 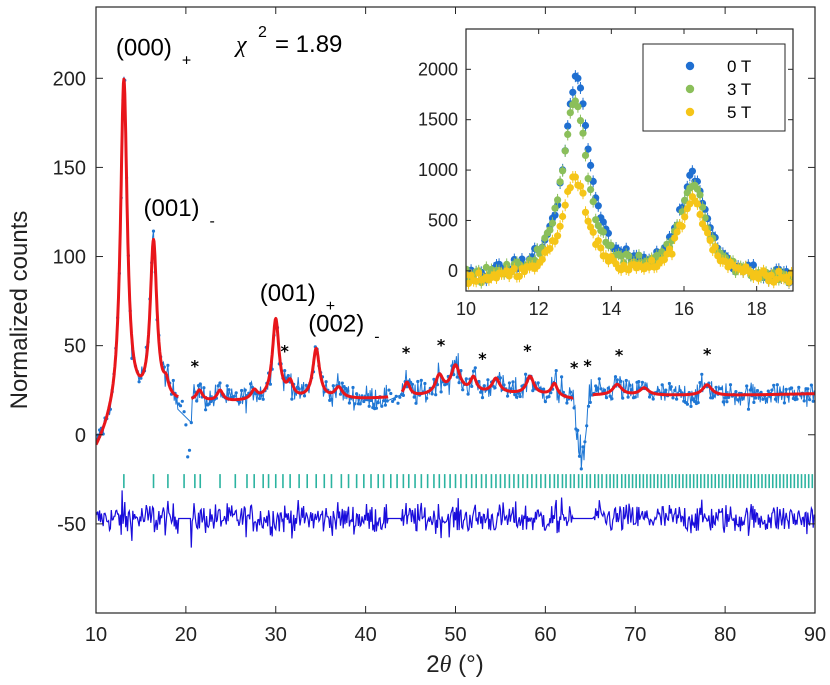 What do you see at coordinates (330, 306) in the screenshot?
I see `peak-label-sign: +` at bounding box center [330, 306].